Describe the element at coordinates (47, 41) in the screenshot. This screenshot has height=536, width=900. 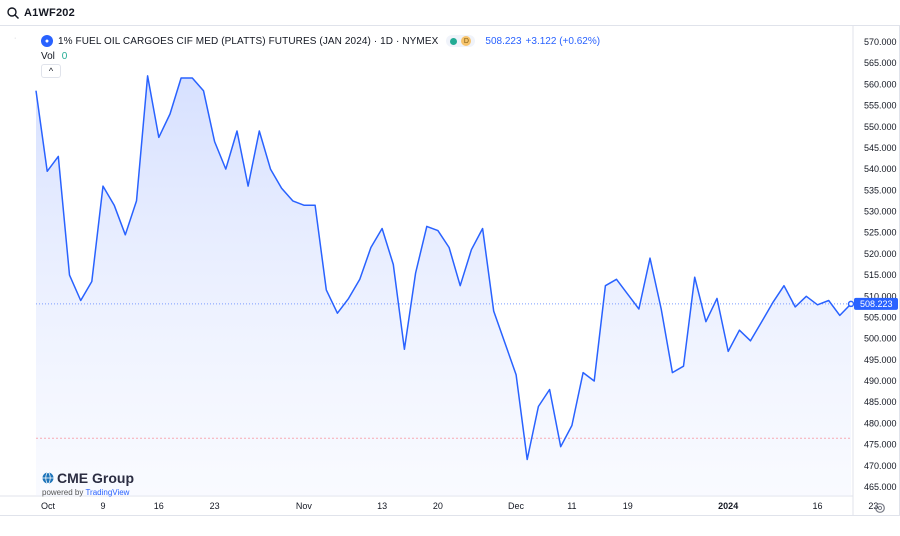
I see `exchange-logo-icon: ●` at that location.